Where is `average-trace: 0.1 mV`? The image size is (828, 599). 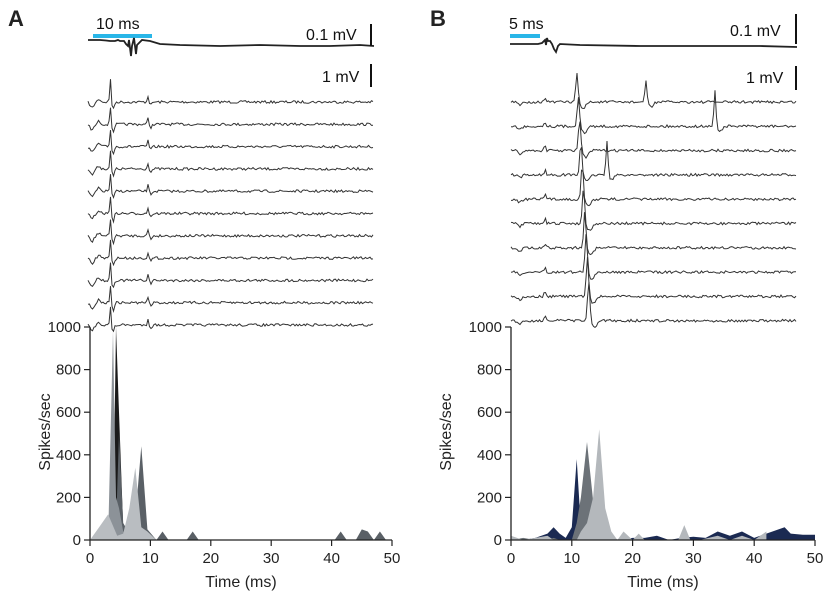 average-trace: 0.1 mV is located at coordinates (653, 33).